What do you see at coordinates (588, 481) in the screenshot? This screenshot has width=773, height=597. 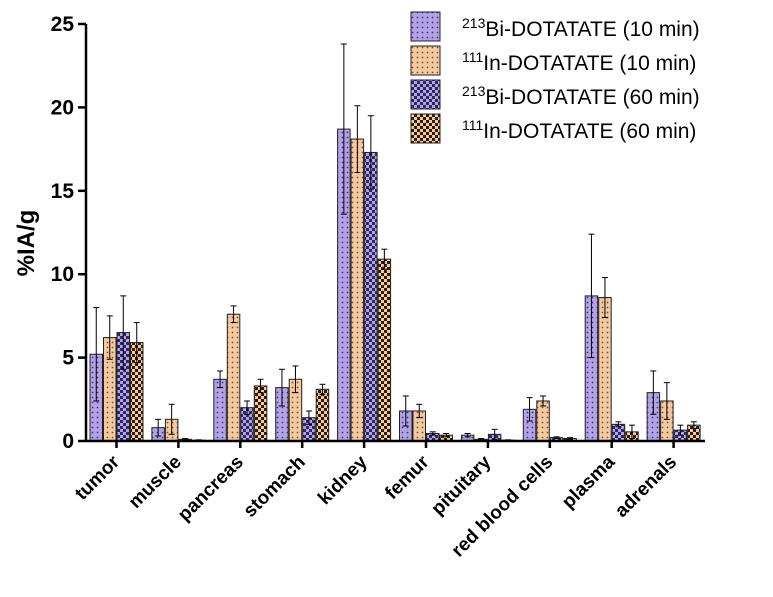 I see `x-tick-label: plasma` at bounding box center [588, 481].